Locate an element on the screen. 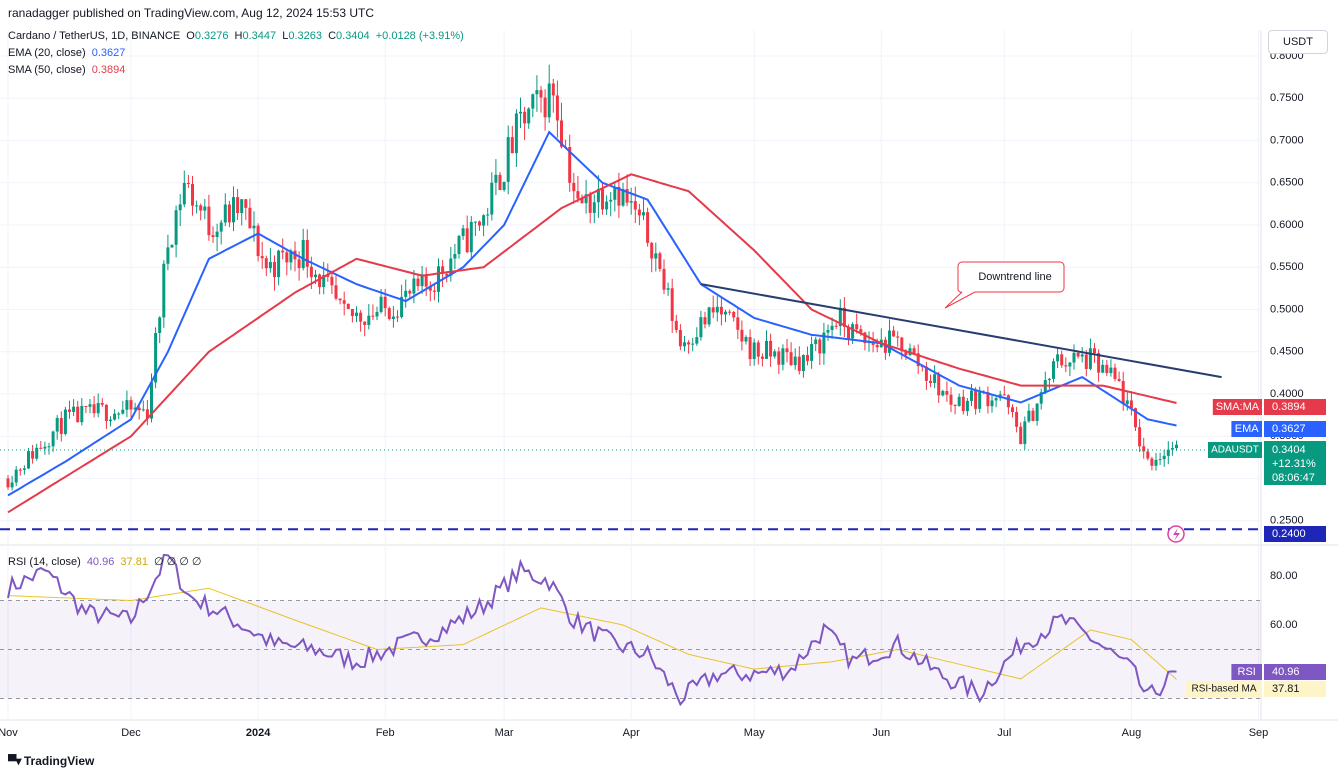  callout-box is located at coordinates (1004, 285).